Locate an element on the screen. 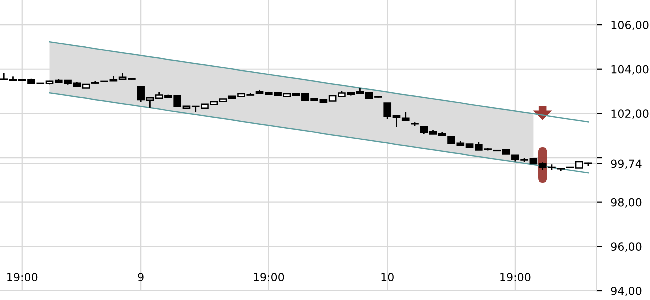  y-tick-label: 98,00 is located at coordinates (626, 203).